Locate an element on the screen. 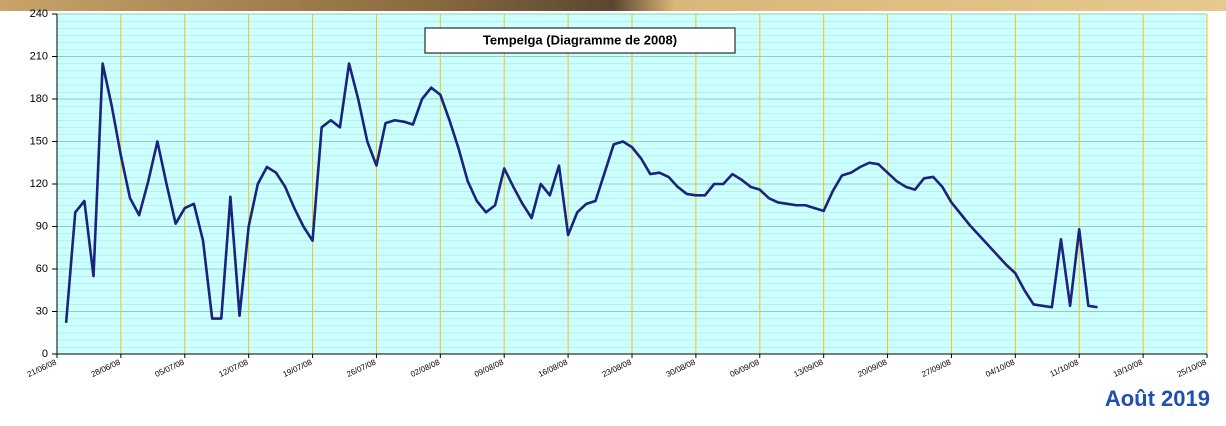 This screenshot has width=1226, height=426. header-banner is located at coordinates (613, 5).